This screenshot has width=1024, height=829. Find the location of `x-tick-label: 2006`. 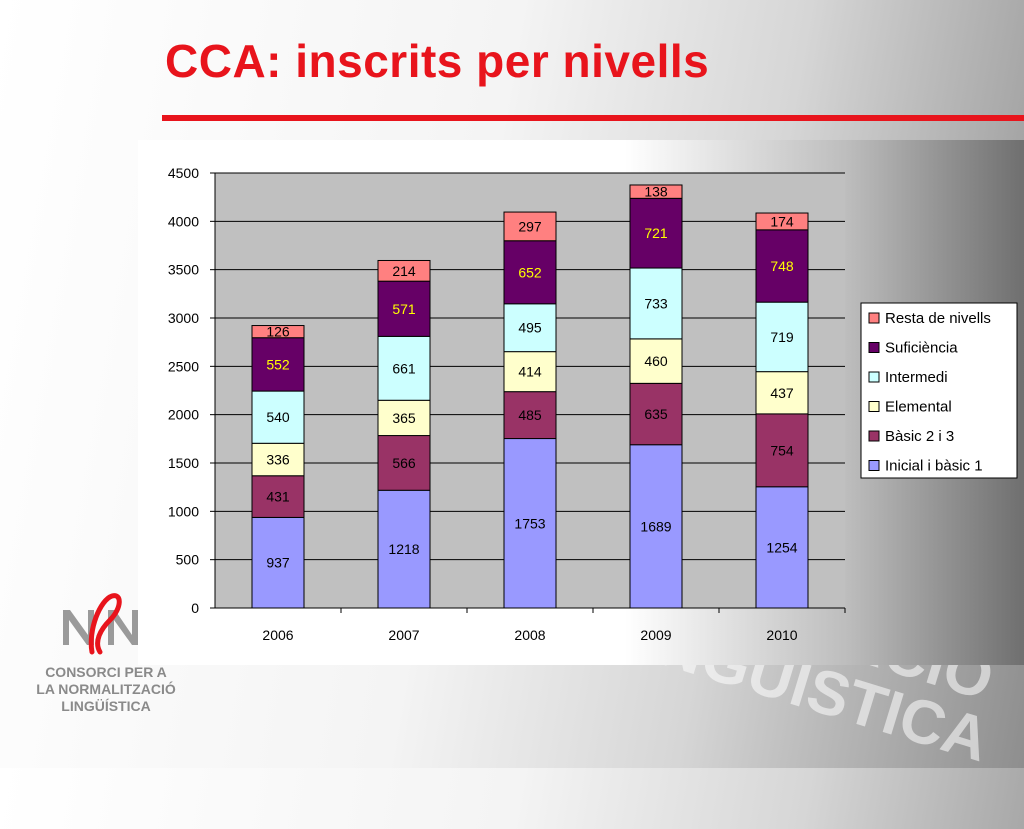

x-tick-label: 2006 is located at coordinates (277, 635).